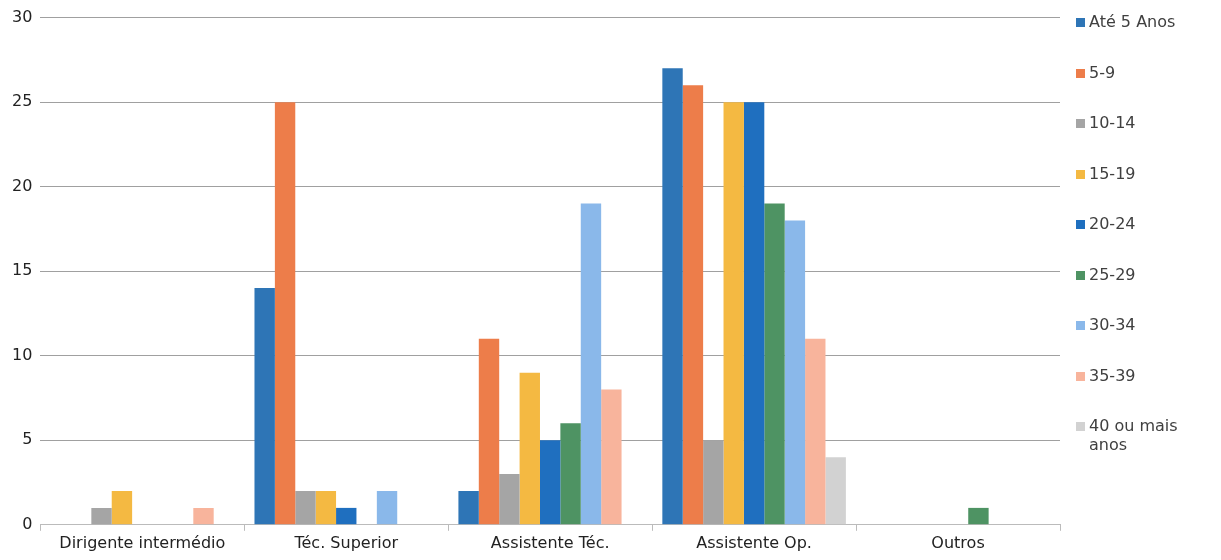 The width and height of the screenshot is (1221, 560). I want to click on y-tick-label: 0, so click(27, 523).